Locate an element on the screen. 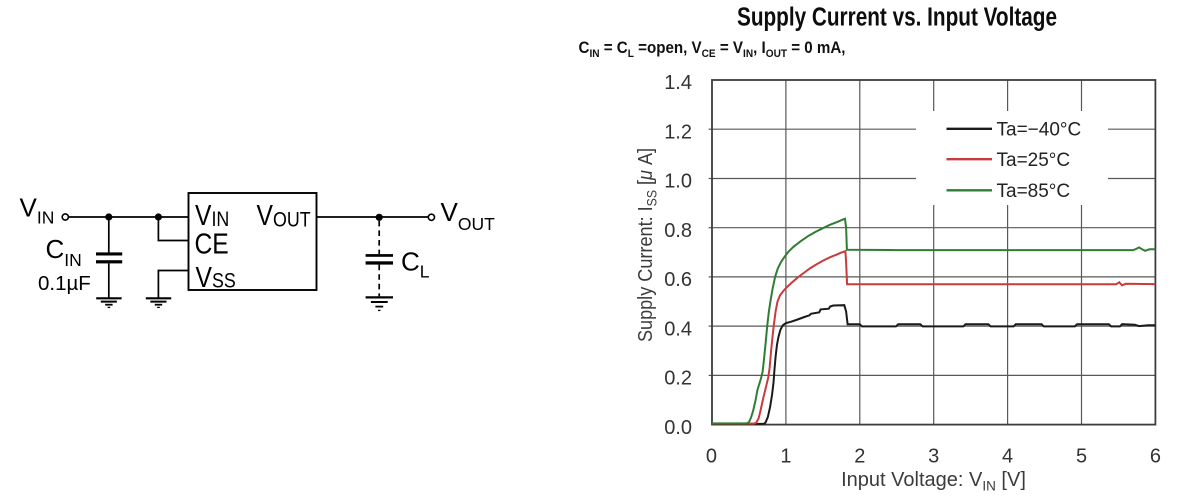 The image size is (1189, 501). svg-text: 6 is located at coordinates (1155, 457).